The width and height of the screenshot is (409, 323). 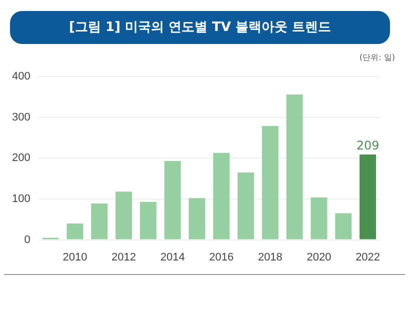 I want to click on data-label: 209, so click(x=368, y=145).